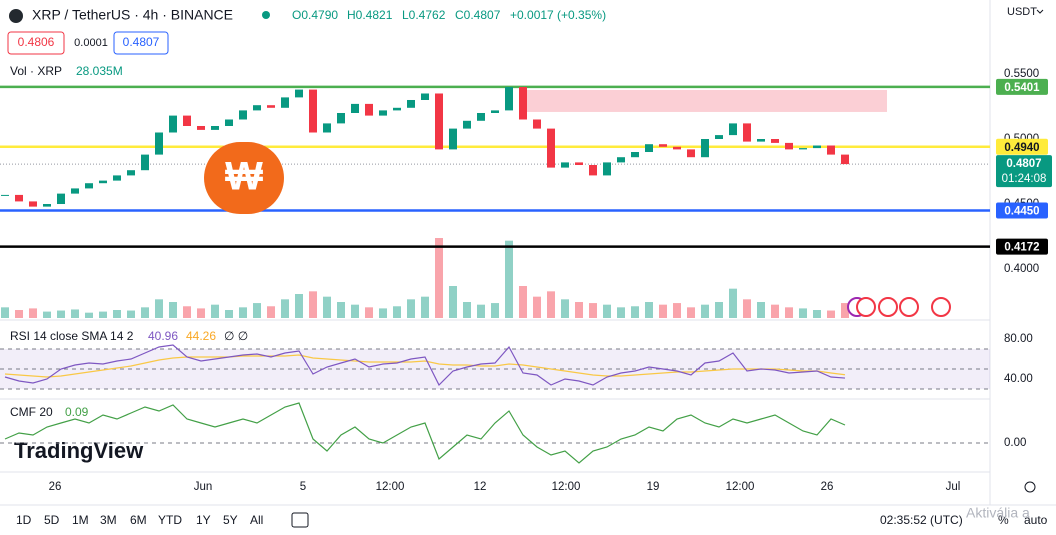 This screenshot has width=1056, height=535. Describe the element at coordinates (300, 520) in the screenshot. I see `date-range-icon` at that location.